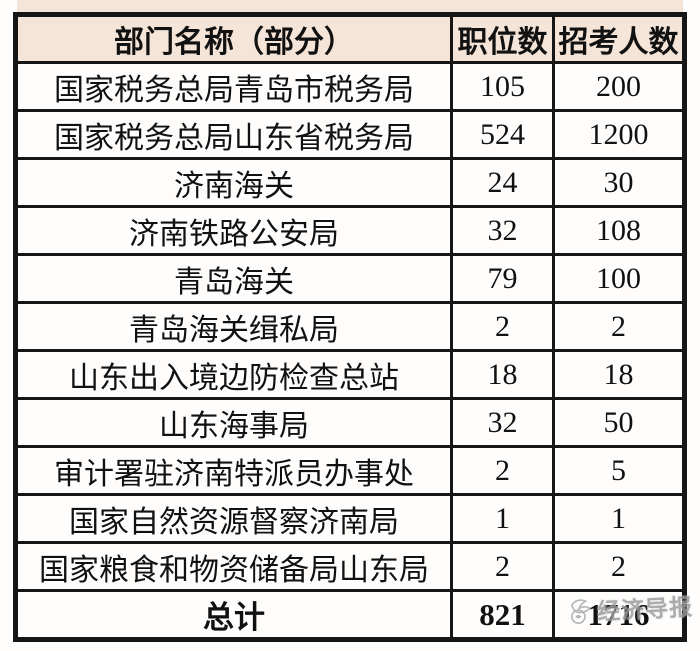 This screenshot has height=651, width=700. Describe the element at coordinates (233, 374) in the screenshot. I see `department-cell: 山东出入境边防检查总站` at that location.